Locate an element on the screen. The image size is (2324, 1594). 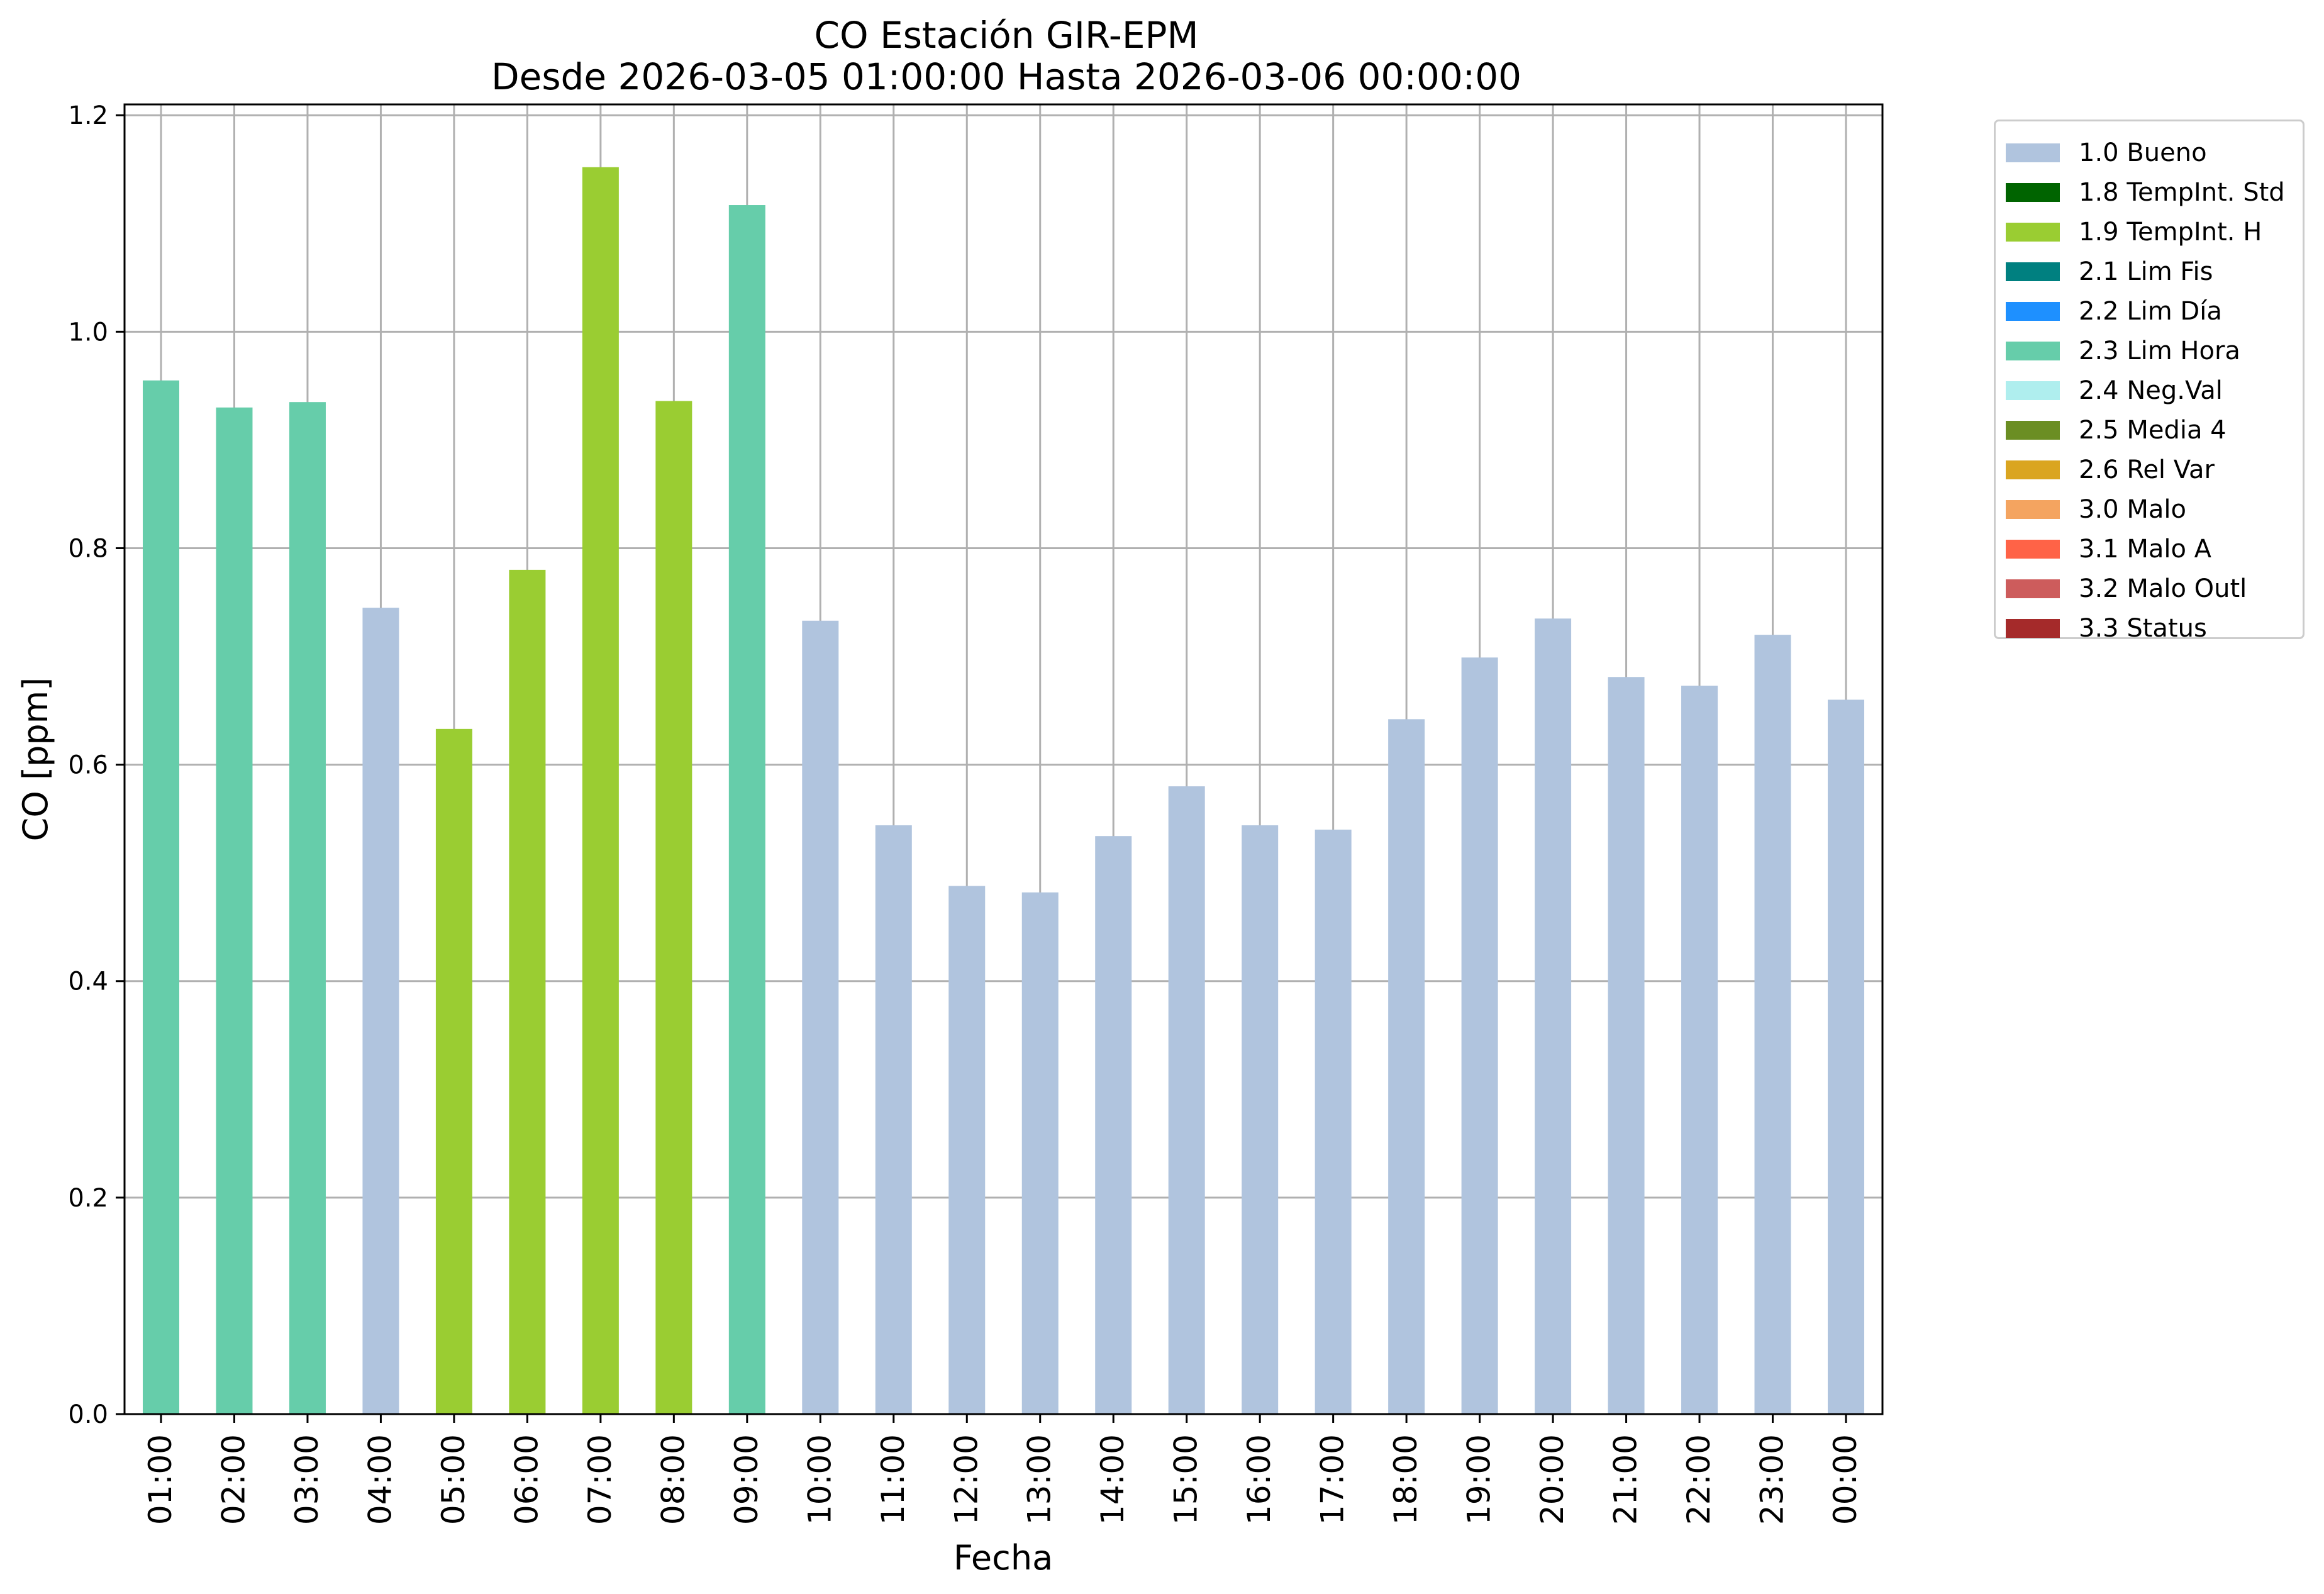
x-tick-label: 15:00 is located at coordinates (1186, 1480).